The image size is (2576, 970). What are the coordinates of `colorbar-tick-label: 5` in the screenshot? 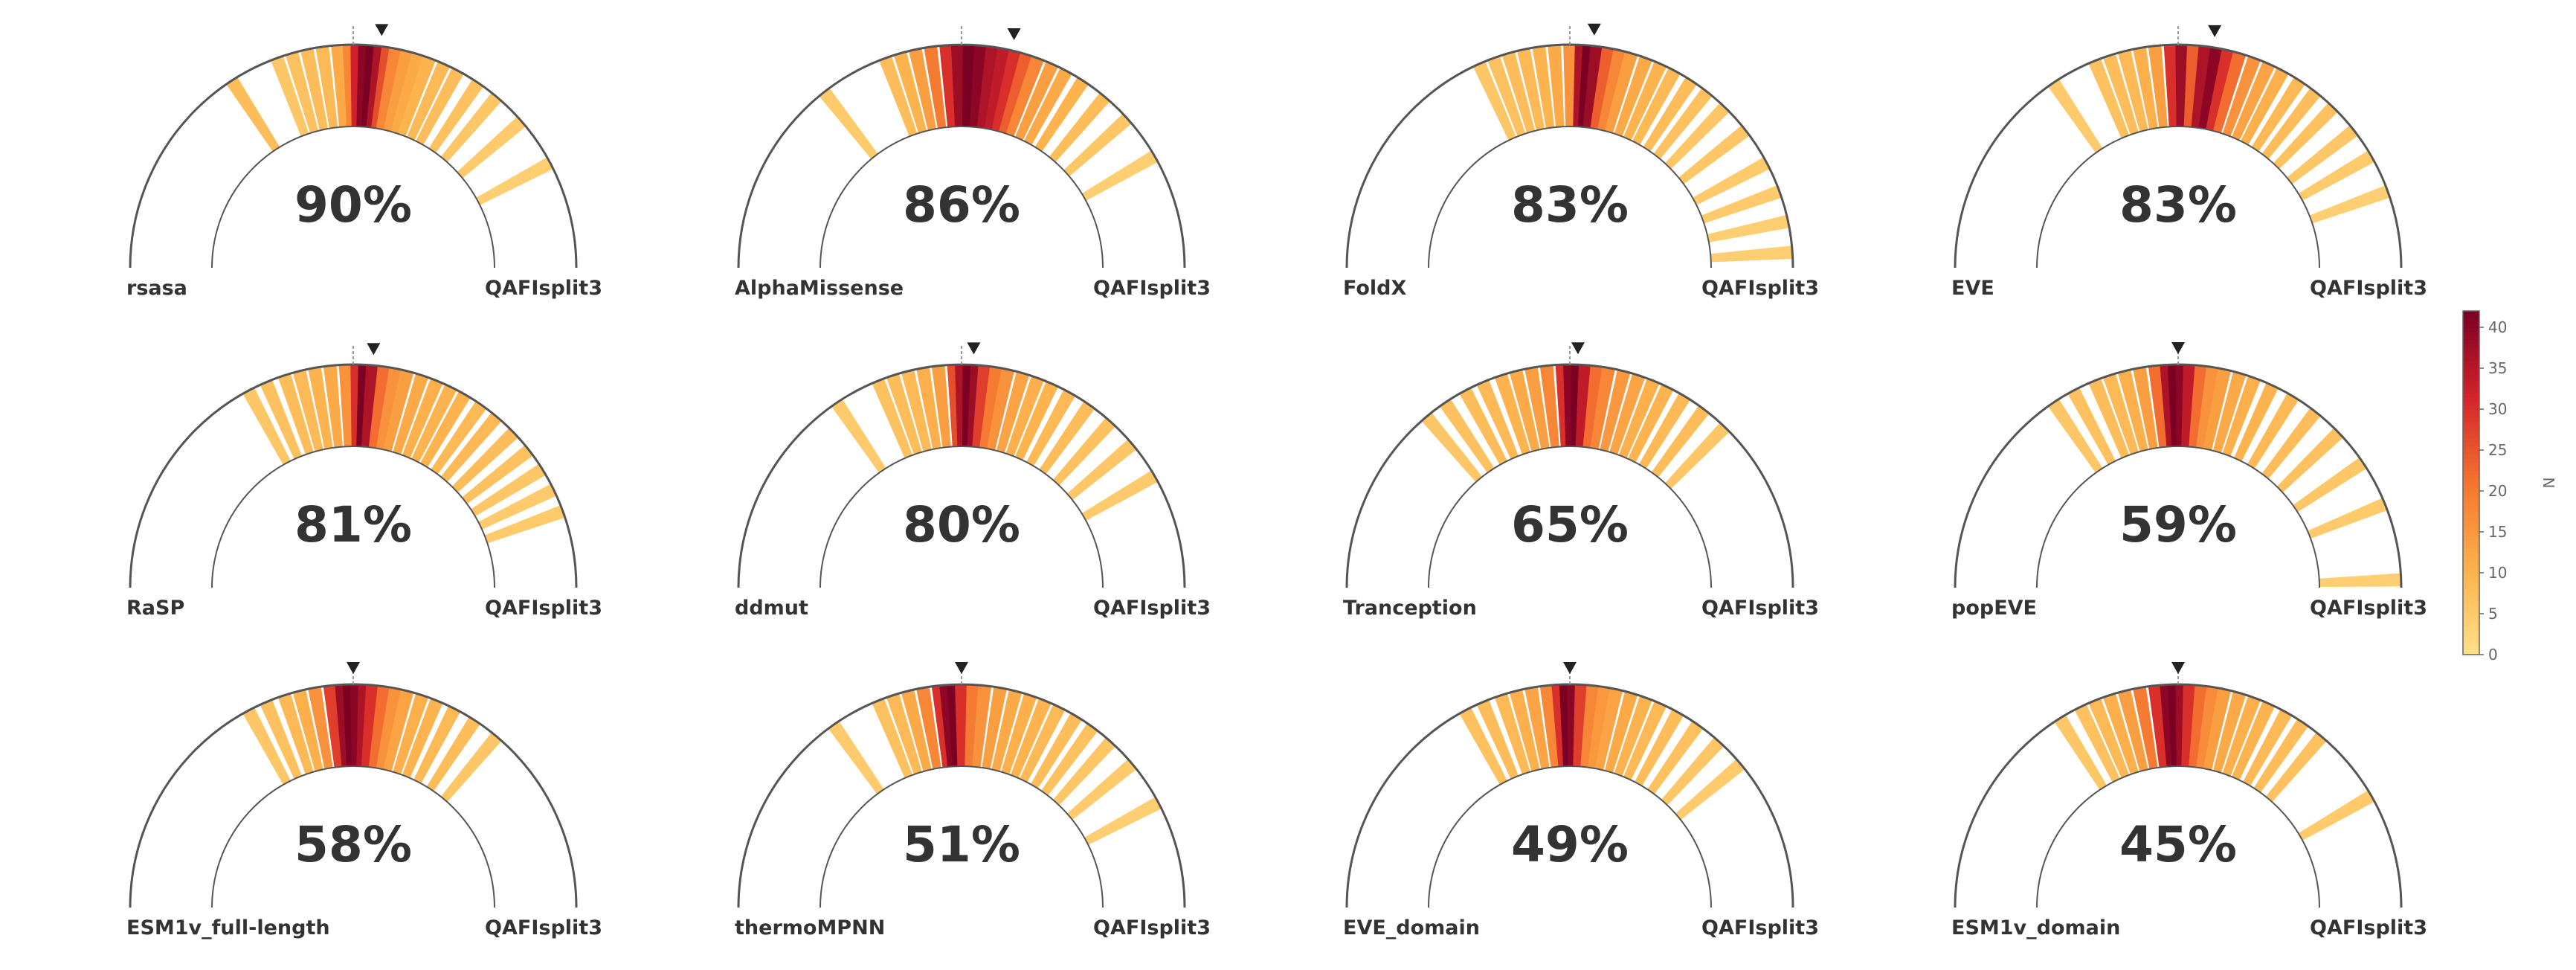 It's located at (2493, 614).